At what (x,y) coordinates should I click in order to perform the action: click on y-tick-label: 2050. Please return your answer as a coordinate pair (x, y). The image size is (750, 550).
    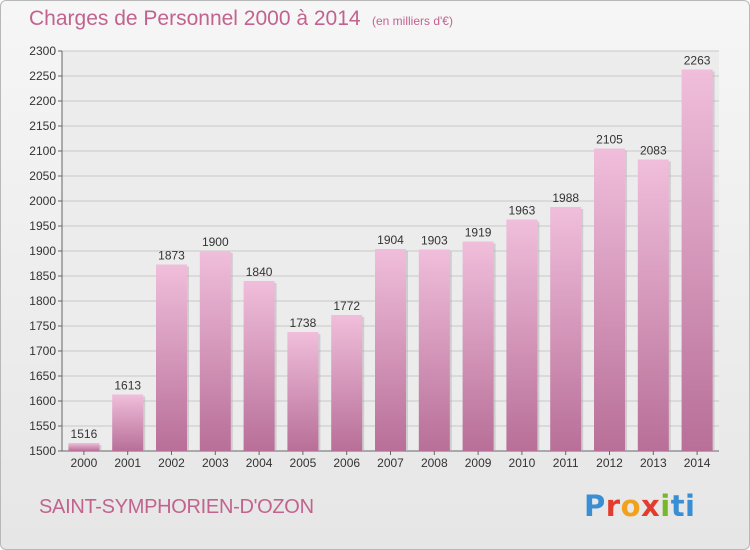
    Looking at the image, I should click on (42, 176).